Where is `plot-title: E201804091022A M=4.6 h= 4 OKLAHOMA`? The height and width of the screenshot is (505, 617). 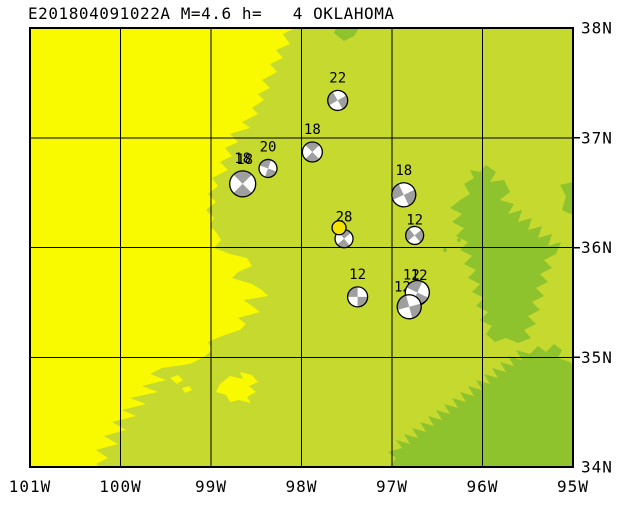 plot-title: E201804091022A M=4.6 h= 4 OKLAHOMA is located at coordinates (211, 13).